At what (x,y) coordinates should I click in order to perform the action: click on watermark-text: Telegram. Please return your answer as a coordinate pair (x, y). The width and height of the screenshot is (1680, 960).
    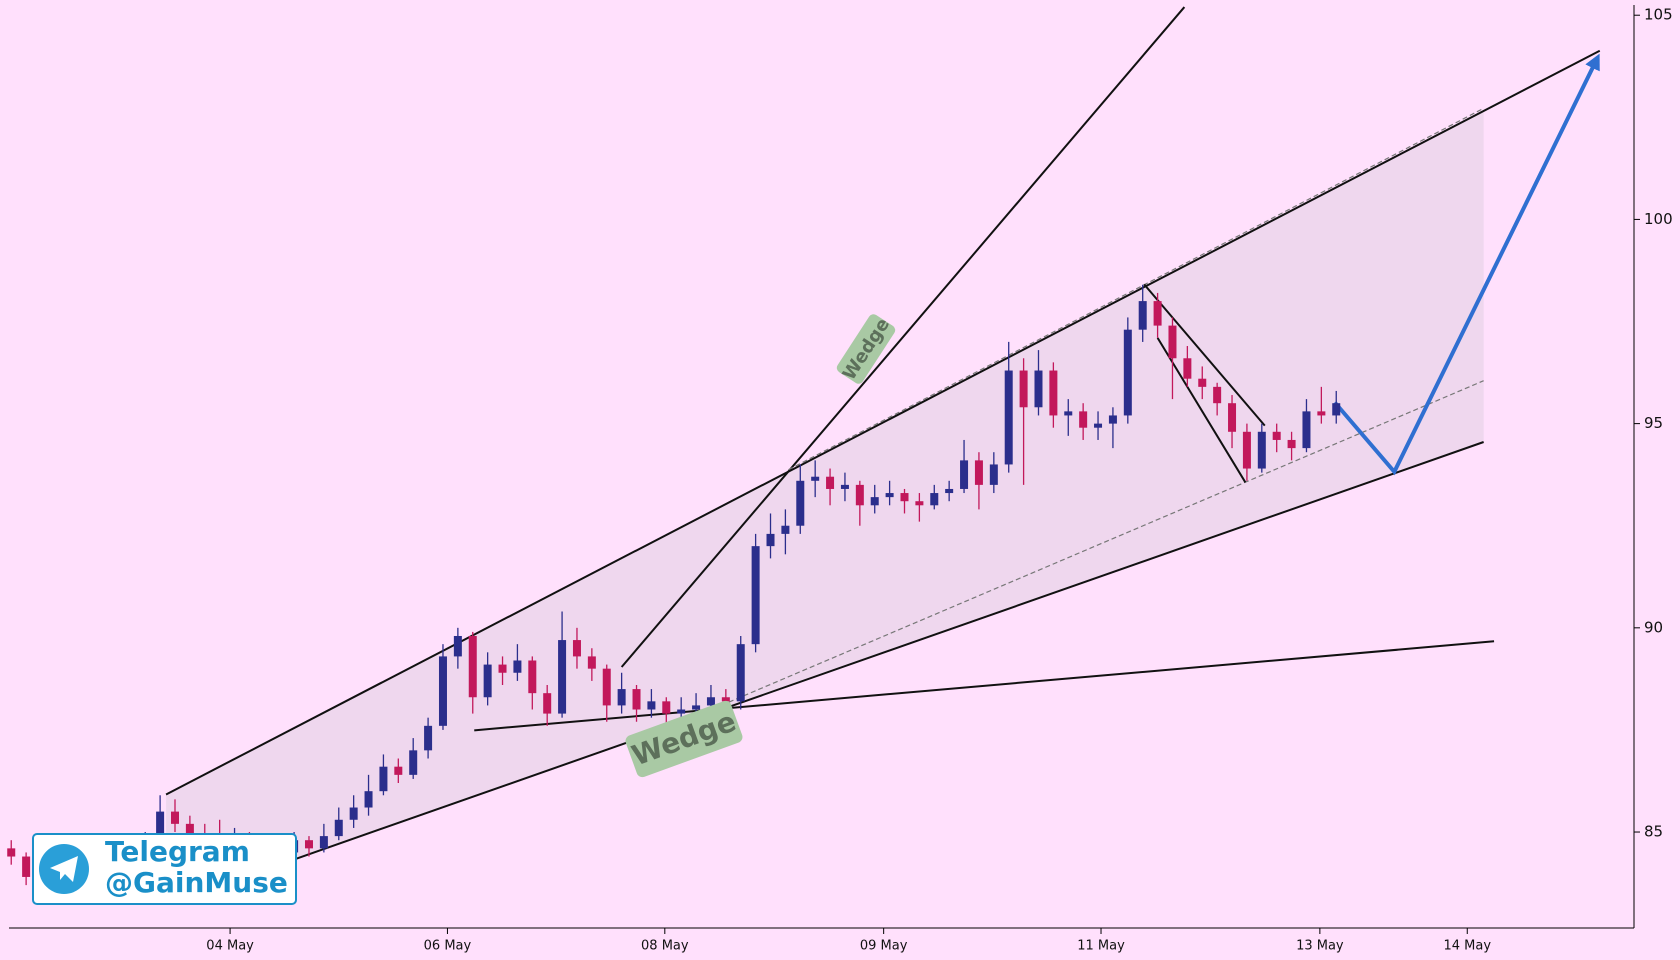
    Looking at the image, I should click on (177, 851).